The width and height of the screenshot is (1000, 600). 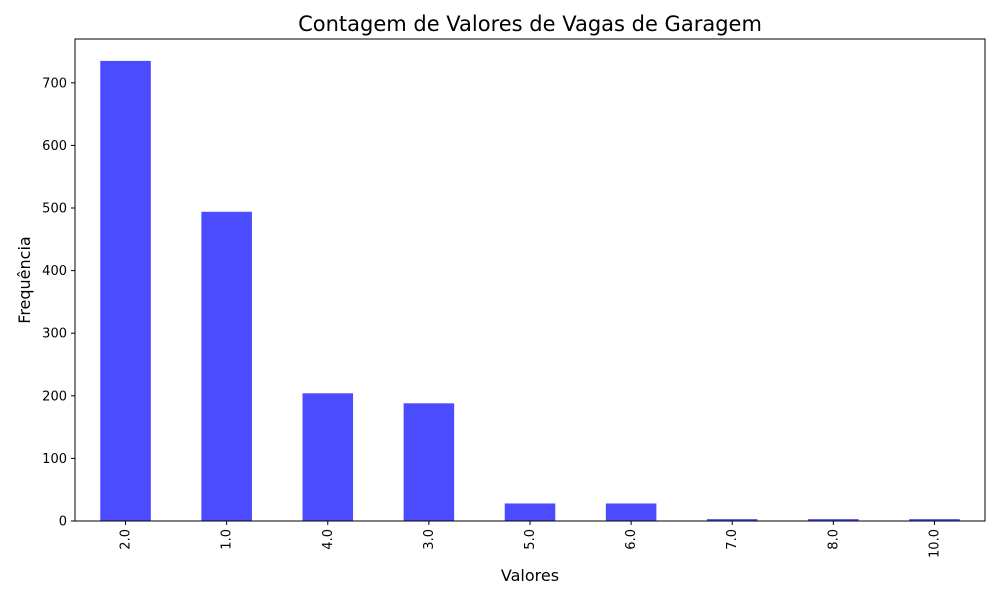 I want to click on bar-4.0, so click(x=328, y=457).